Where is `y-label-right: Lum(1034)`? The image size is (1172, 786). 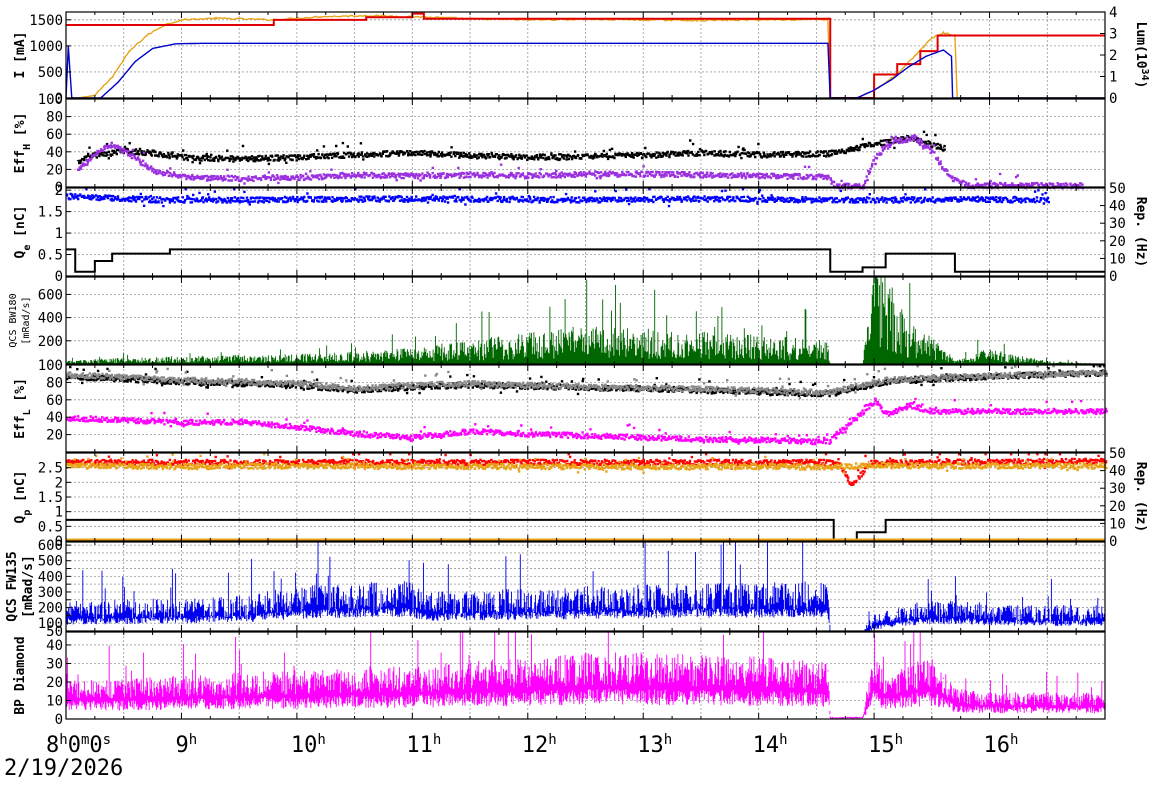
y-label-right: Lum(1034) is located at coordinates (1142, 55).